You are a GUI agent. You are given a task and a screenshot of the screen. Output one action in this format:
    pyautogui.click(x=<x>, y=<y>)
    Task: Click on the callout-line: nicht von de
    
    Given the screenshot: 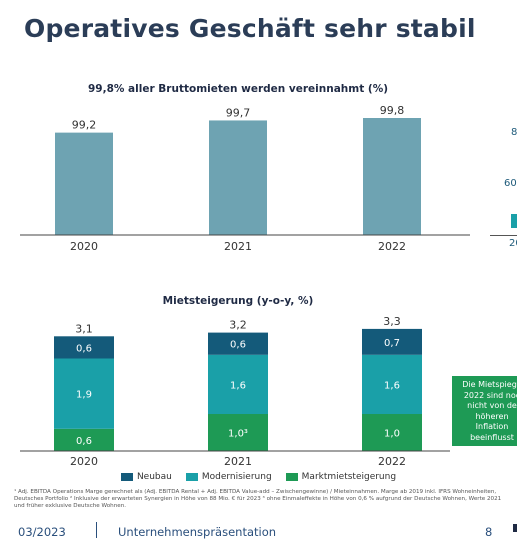 What is the action you would take?
    pyautogui.click(x=492, y=405)
    